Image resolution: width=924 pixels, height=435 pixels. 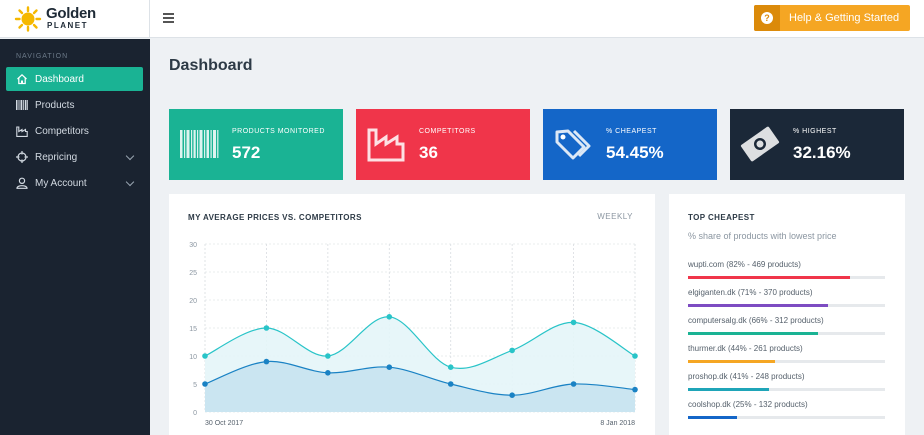 What do you see at coordinates (750, 292) in the screenshot?
I see `cheapest-row-label: elgiganten.dk (71% - 370 products)` at bounding box center [750, 292].